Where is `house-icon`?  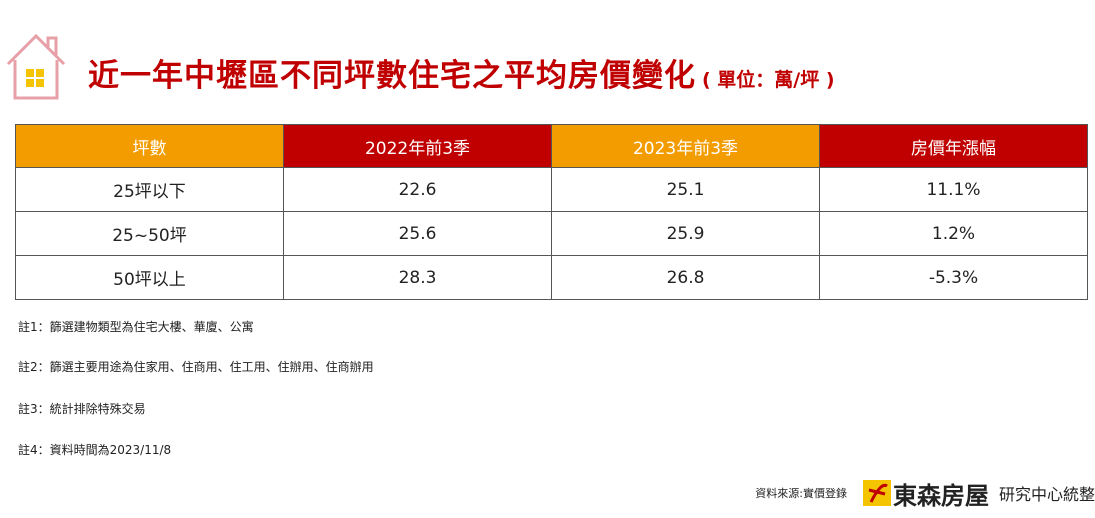
house-icon is located at coordinates (36, 66).